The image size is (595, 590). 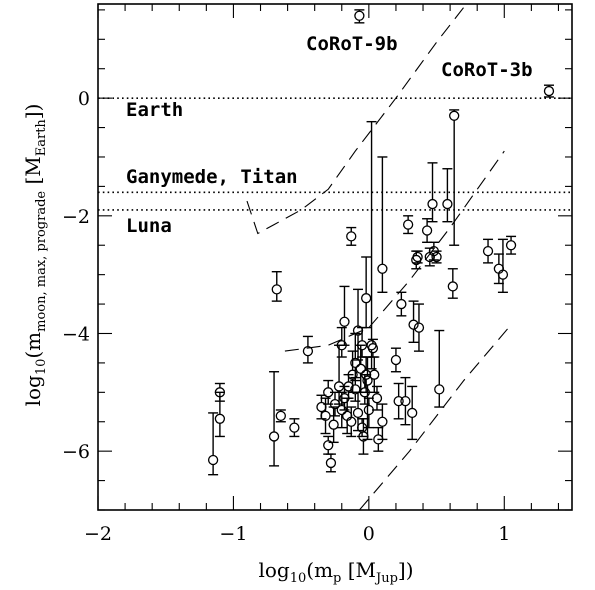 What do you see at coordinates (352, 44) in the screenshot?
I see `label-corot9b: CoRoT-9b` at bounding box center [352, 44].